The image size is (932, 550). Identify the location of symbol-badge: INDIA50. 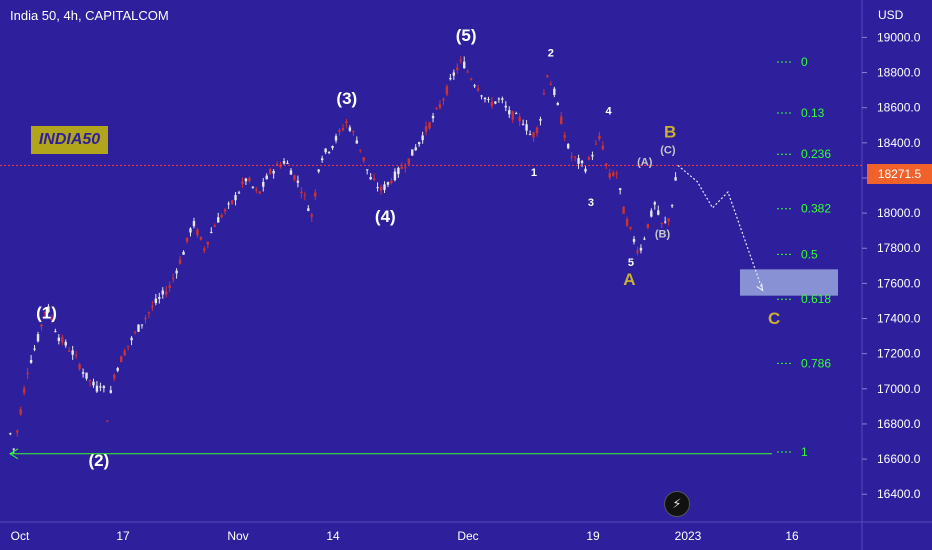
(69, 140).